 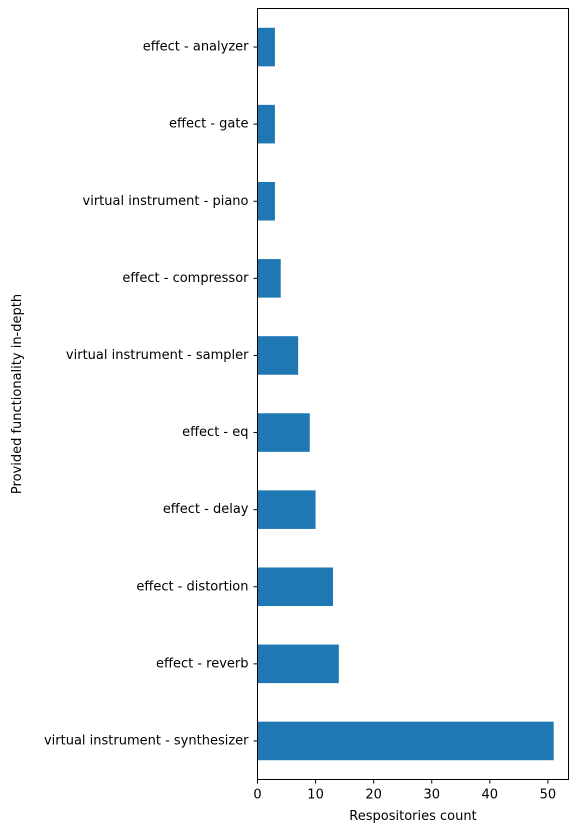 What do you see at coordinates (257, 795) in the screenshot?
I see `x-tick-label: 0` at bounding box center [257, 795].